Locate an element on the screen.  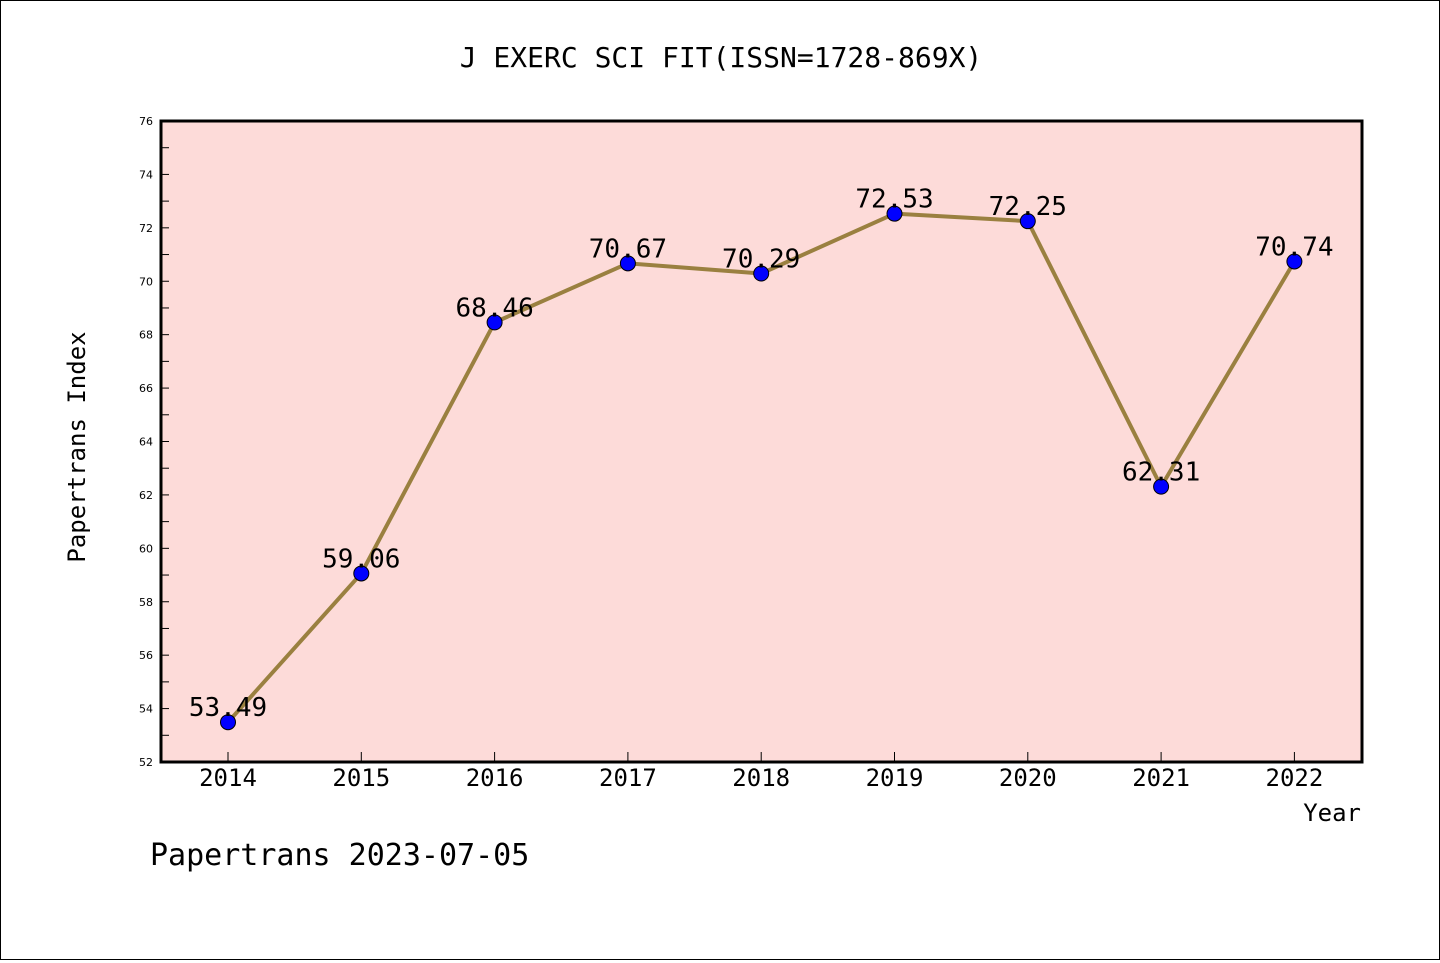
data-label: 70.74 is located at coordinates (1294, 247).